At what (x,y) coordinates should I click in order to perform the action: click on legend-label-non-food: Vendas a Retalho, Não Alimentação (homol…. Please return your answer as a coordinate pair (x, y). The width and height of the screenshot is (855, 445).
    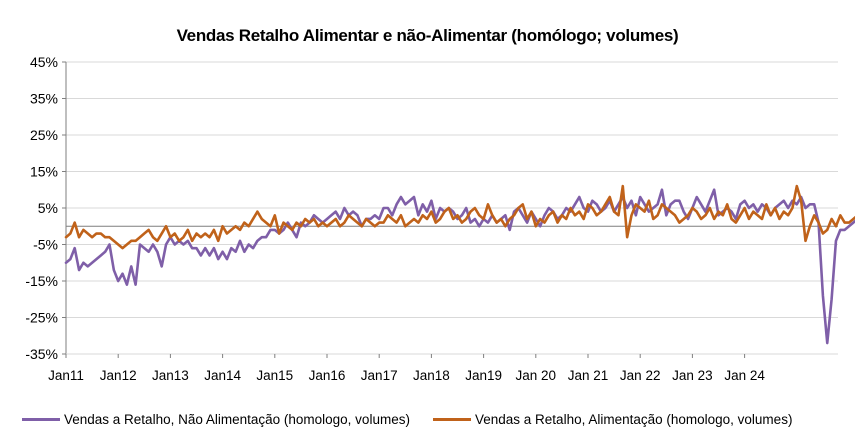
    Looking at the image, I should click on (237, 419).